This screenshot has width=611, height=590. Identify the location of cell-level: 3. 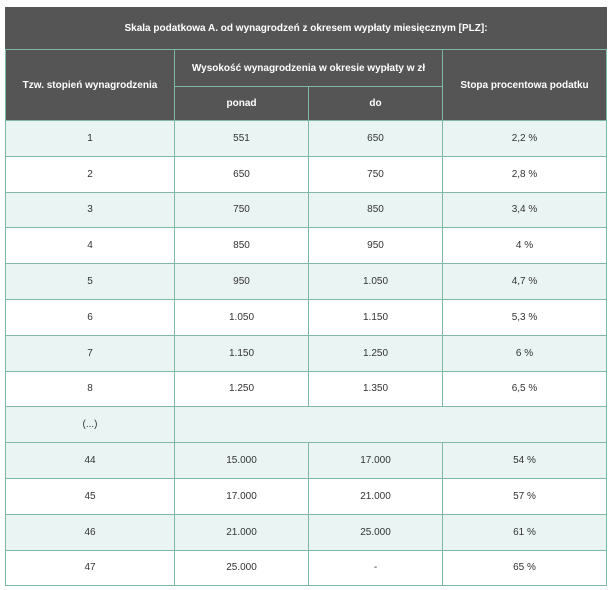
(90, 210).